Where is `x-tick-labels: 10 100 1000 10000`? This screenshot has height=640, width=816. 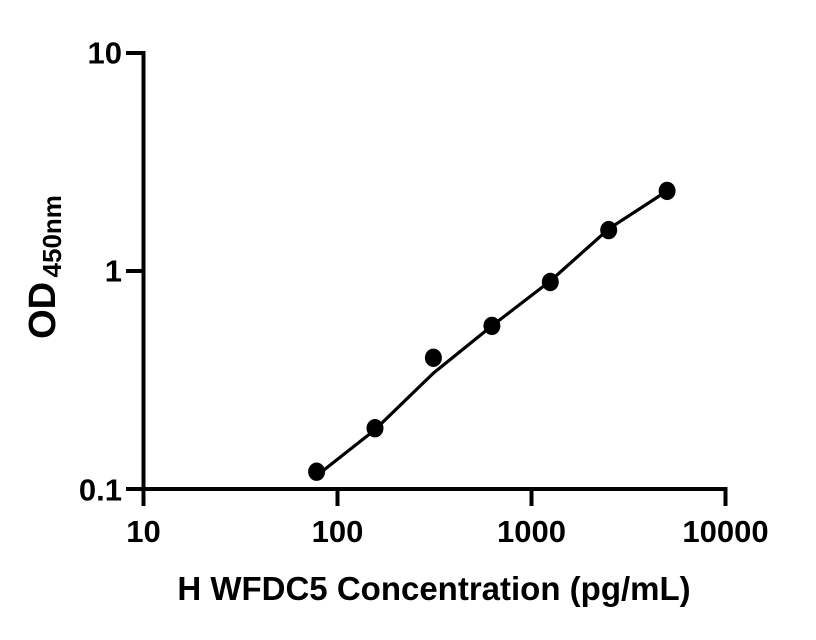 x-tick-labels: 10 100 1000 10000 is located at coordinates (447, 531).